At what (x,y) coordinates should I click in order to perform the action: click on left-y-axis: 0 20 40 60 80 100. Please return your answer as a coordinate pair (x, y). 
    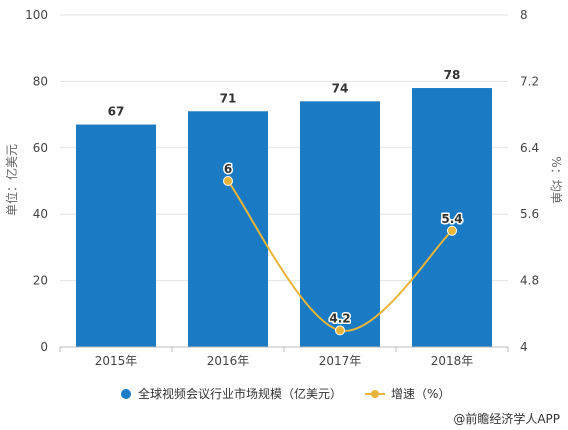
    Looking at the image, I should click on (36, 181).